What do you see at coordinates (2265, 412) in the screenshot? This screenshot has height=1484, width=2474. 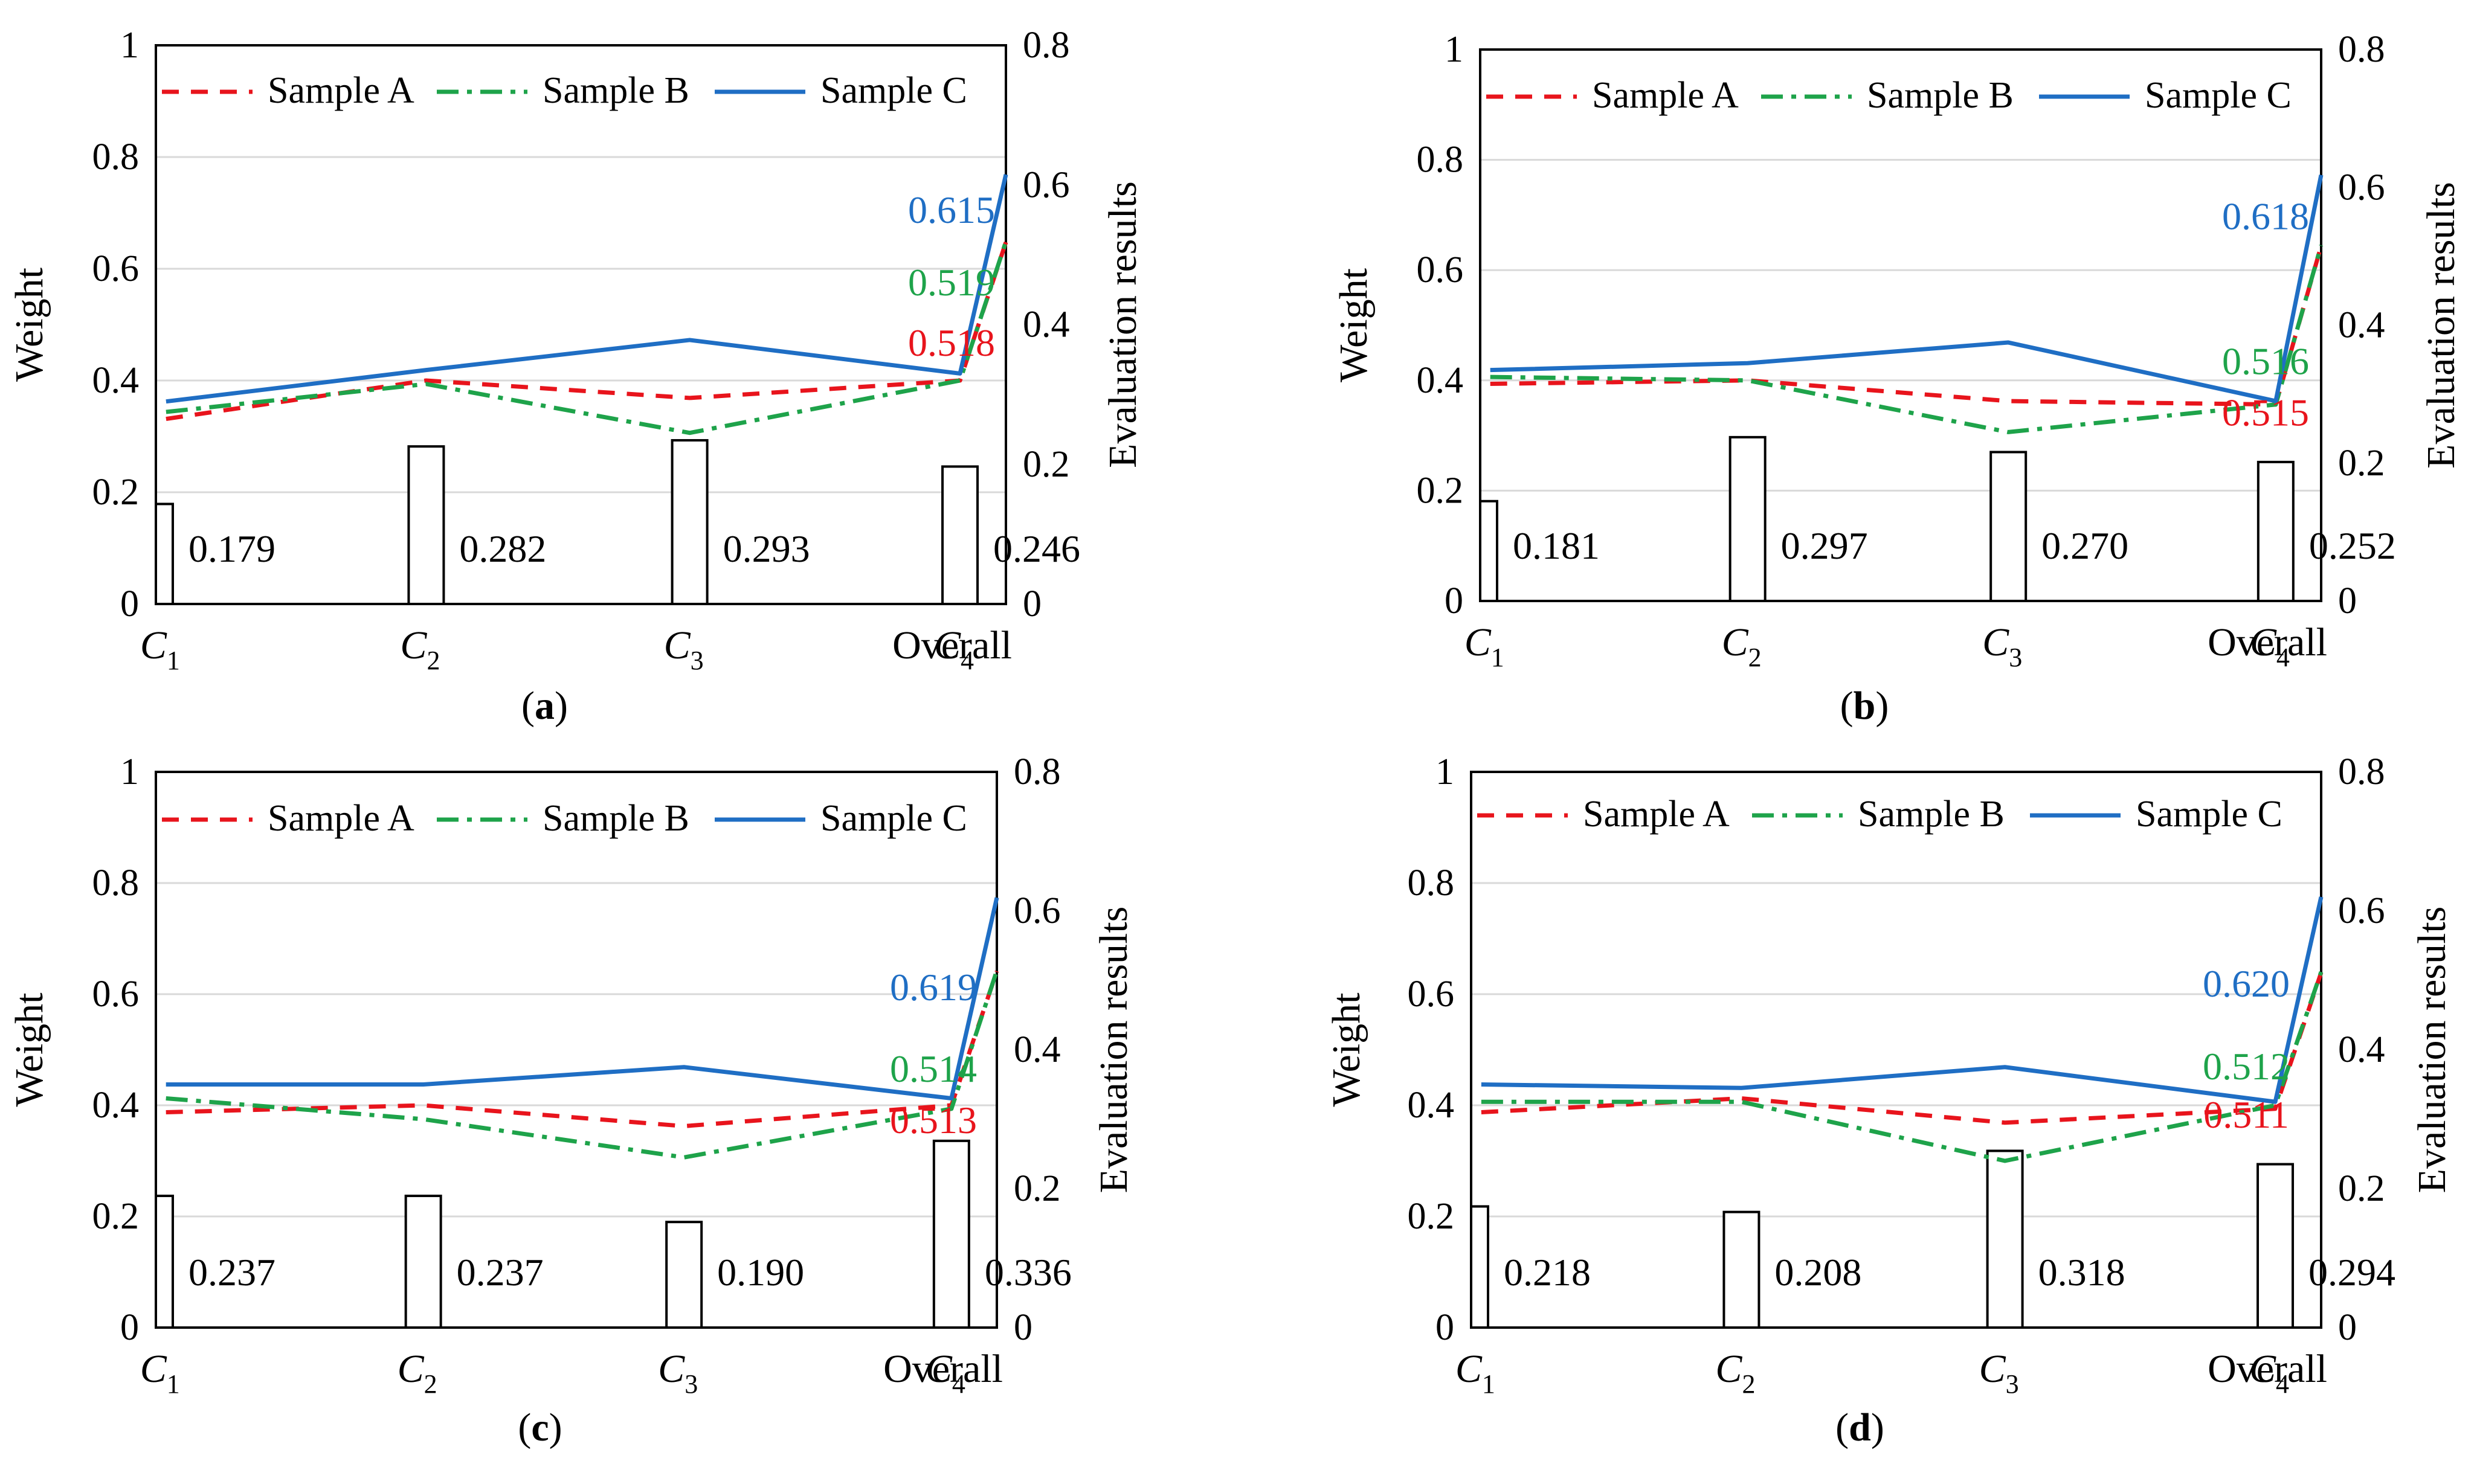 I see `end-value-label-a: 0.515` at bounding box center [2265, 412].